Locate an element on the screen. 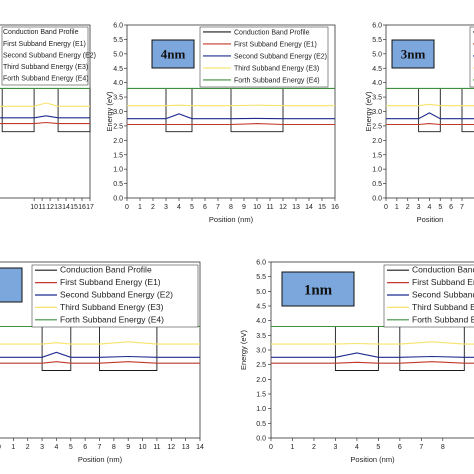 The image size is (474, 474). y-axis-label: Energy (eV) is located at coordinates (243, 349).